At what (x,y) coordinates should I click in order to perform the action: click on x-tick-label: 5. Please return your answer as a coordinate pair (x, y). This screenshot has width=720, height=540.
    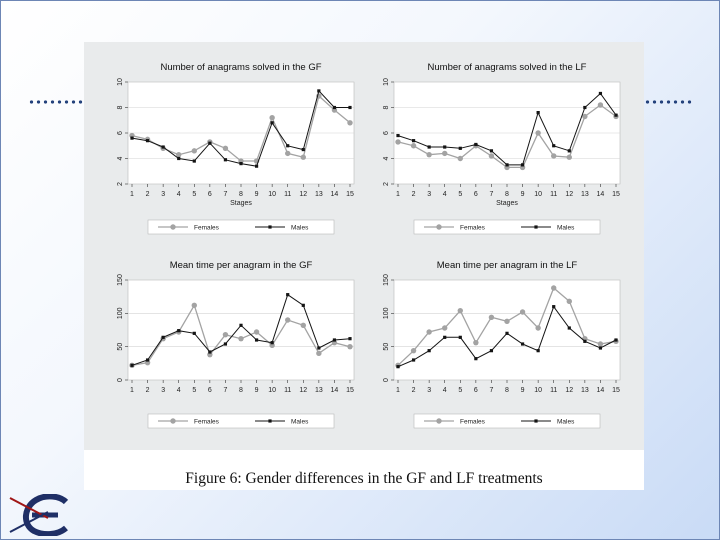
    Looking at the image, I should click on (194, 390).